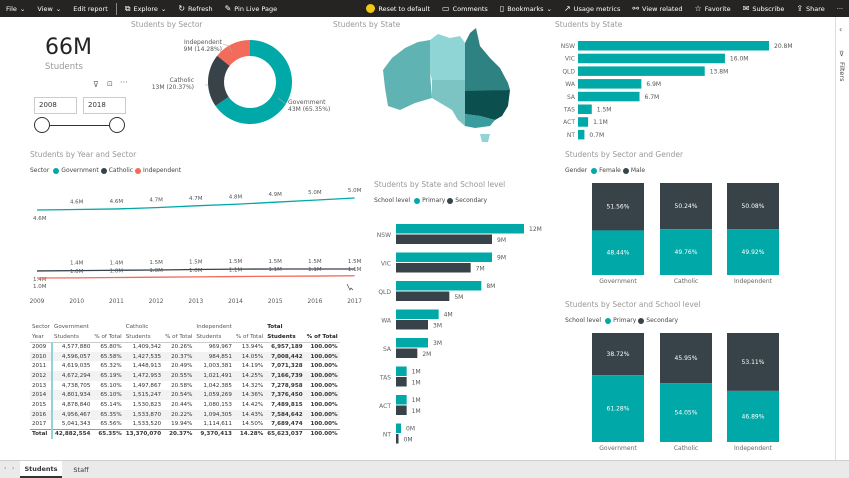 Image resolution: width=849 pixels, height=478 pixels. I want to click on filter-icon: ⊽, so click(96, 84).